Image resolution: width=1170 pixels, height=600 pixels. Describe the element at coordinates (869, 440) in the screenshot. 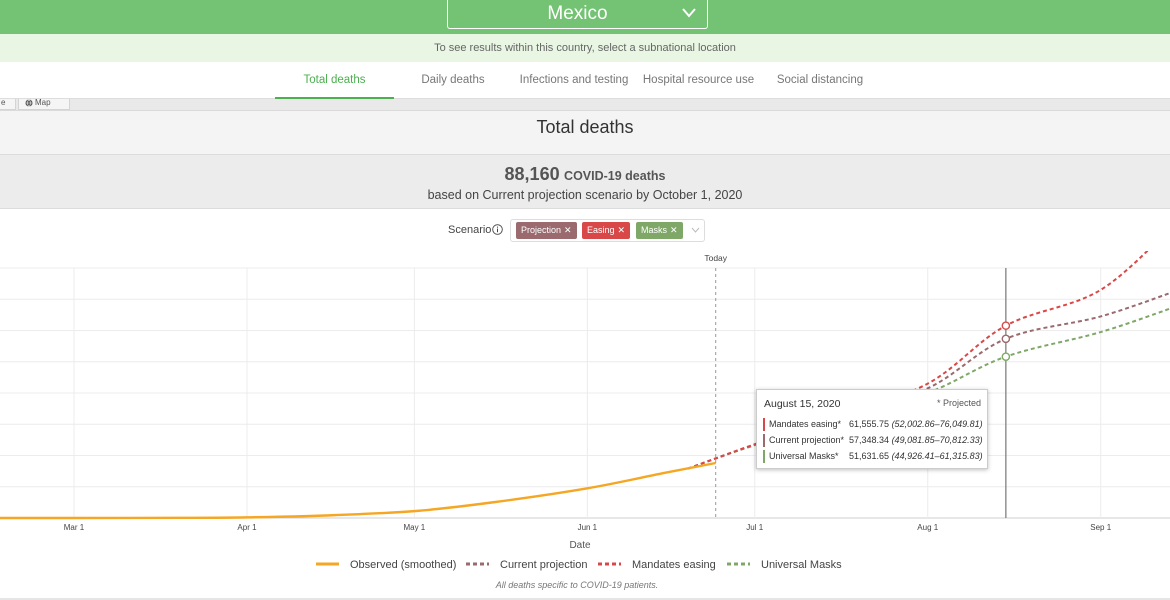

I see `tooltip-value-number: 57,348.34` at that location.